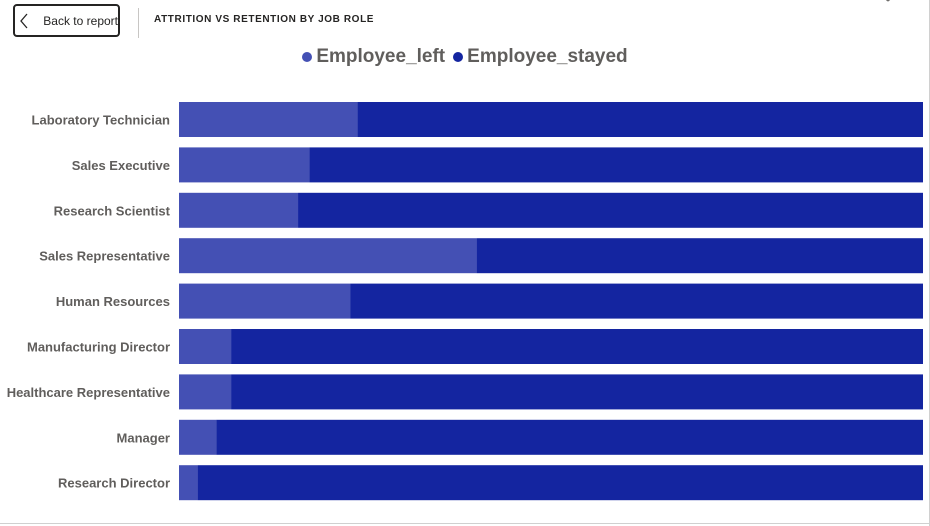 The width and height of the screenshot is (930, 526). Describe the element at coordinates (569, 437) in the screenshot. I see `bar-employee-stayed-manager` at that location.